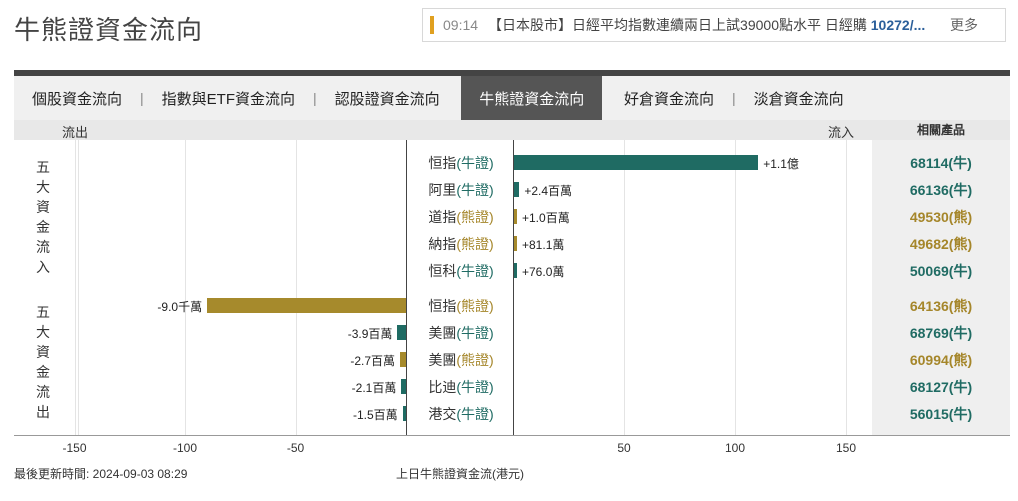 Image resolution: width=1018 pixels, height=501 pixels. What do you see at coordinates (546, 218) in the screenshot?
I see `flow-value-label: +1.0百萬` at bounding box center [546, 218].